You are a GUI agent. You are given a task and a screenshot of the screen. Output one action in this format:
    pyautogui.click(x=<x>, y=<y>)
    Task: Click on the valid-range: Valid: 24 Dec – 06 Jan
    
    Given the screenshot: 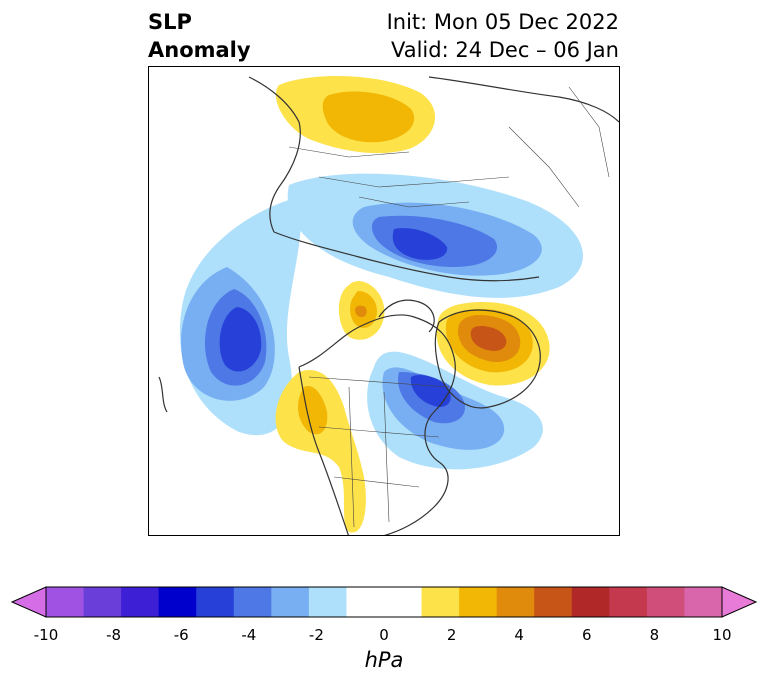 What is the action you would take?
    pyautogui.click(x=504, y=50)
    